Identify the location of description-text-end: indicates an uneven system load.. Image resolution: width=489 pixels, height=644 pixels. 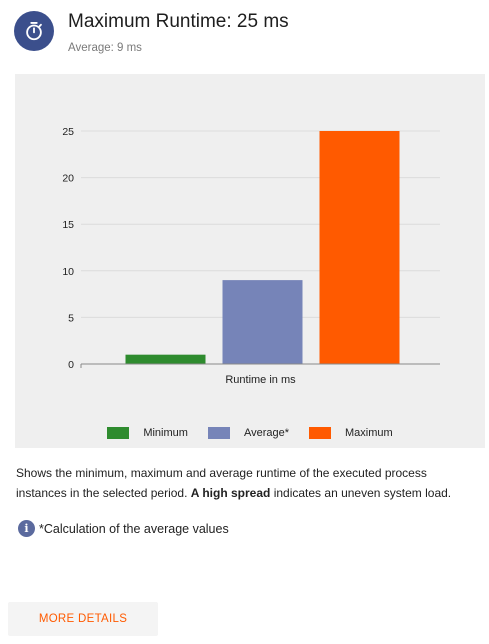
(361, 493).